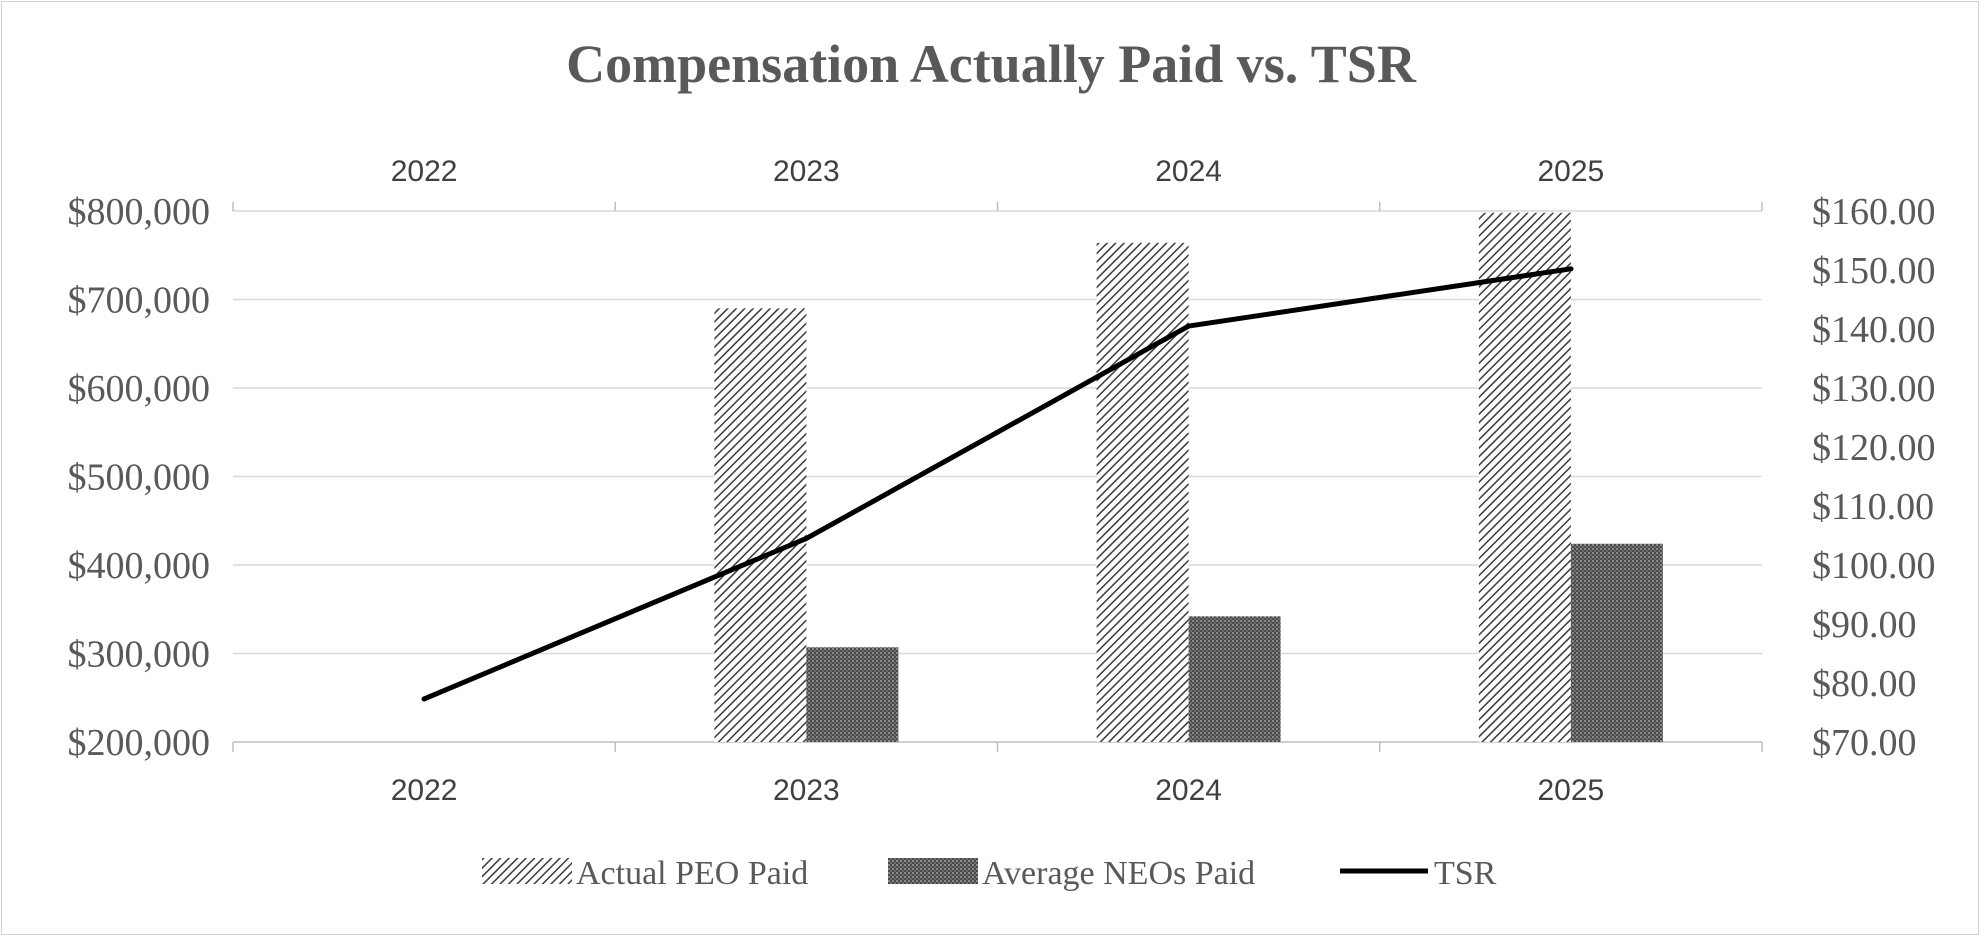  Describe the element at coordinates (852, 694) in the screenshot. I see `bar-average-neos-paid-2023` at that location.